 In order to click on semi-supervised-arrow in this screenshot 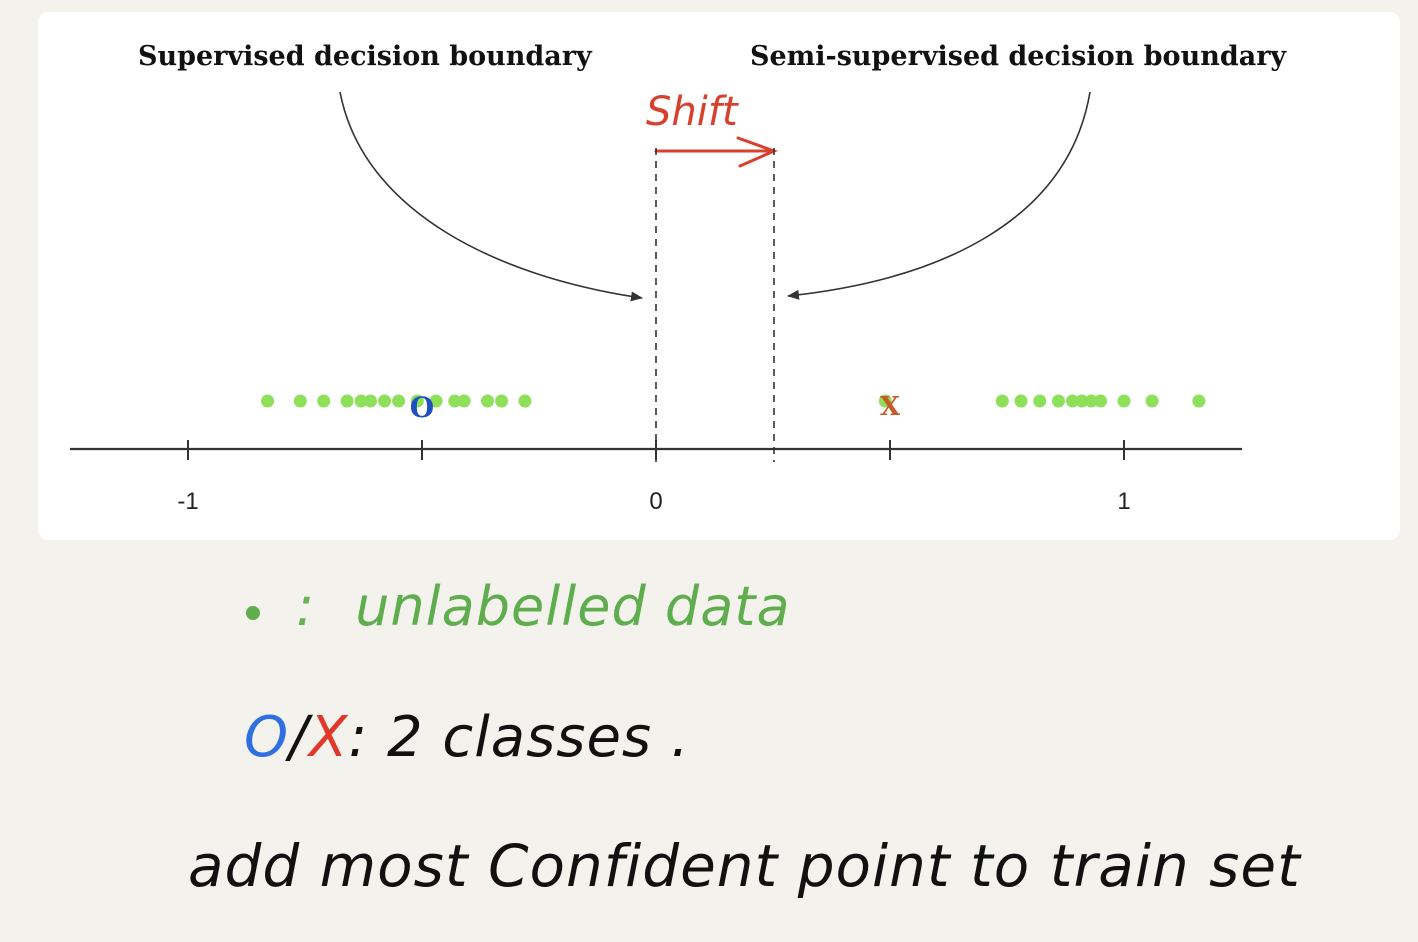, I will do `click(939, 195)`.